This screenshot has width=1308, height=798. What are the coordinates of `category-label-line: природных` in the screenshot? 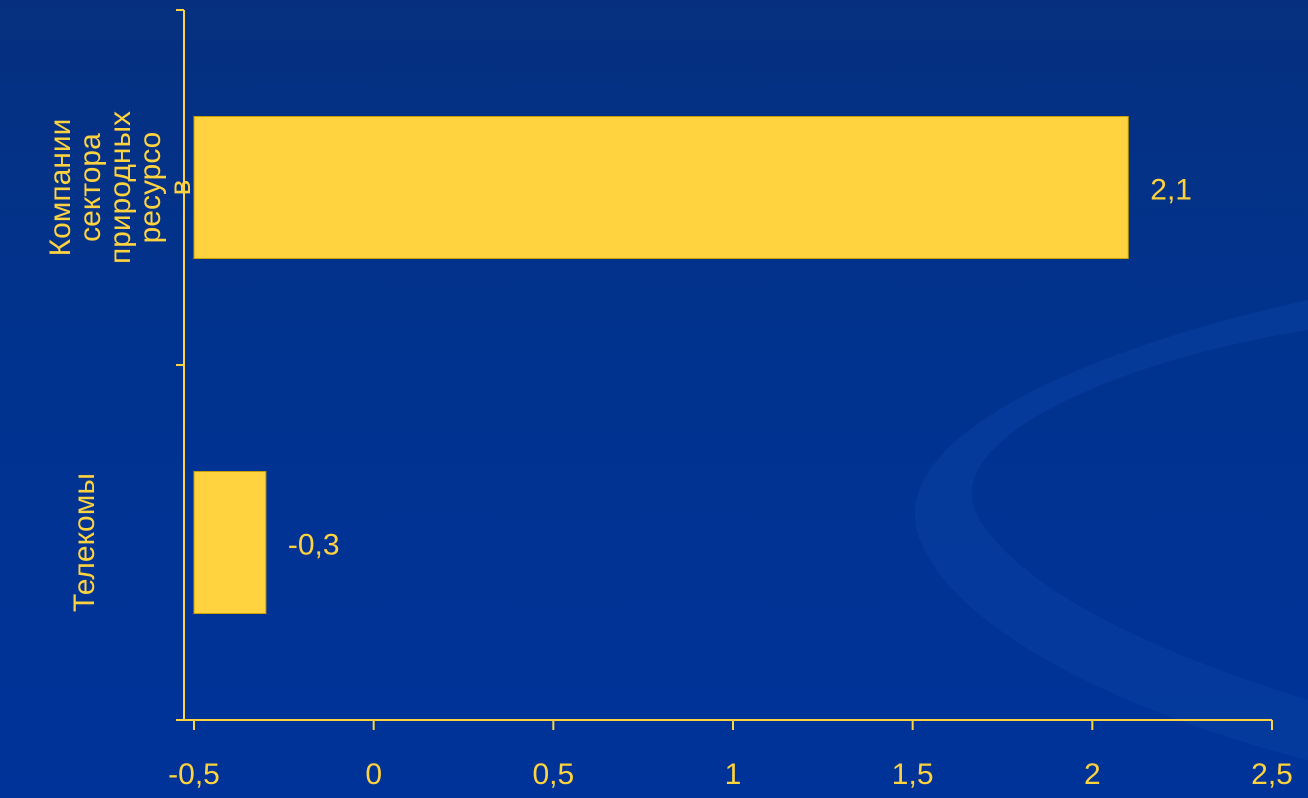 It's located at (120, 187).